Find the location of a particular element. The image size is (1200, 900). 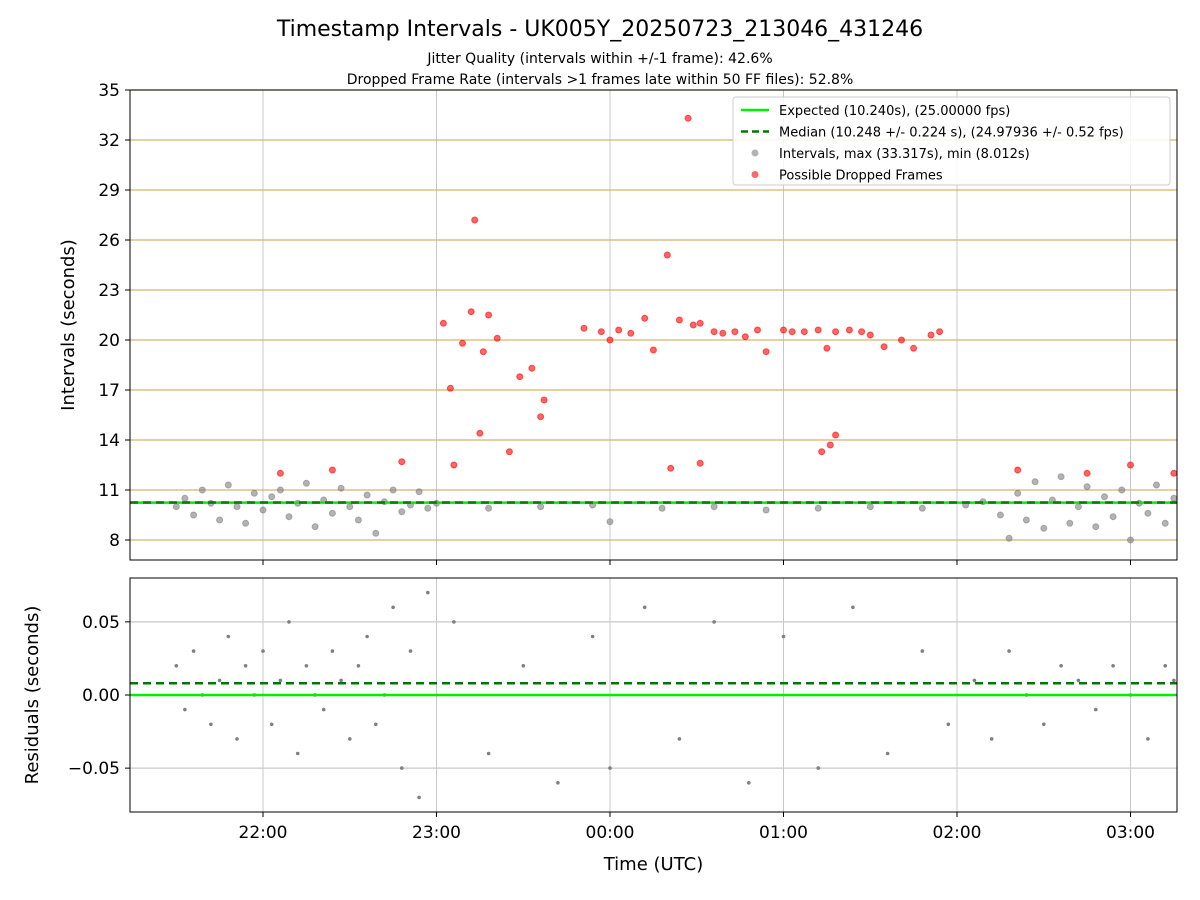

x-tick-label: 01:00 is located at coordinates (783, 833).